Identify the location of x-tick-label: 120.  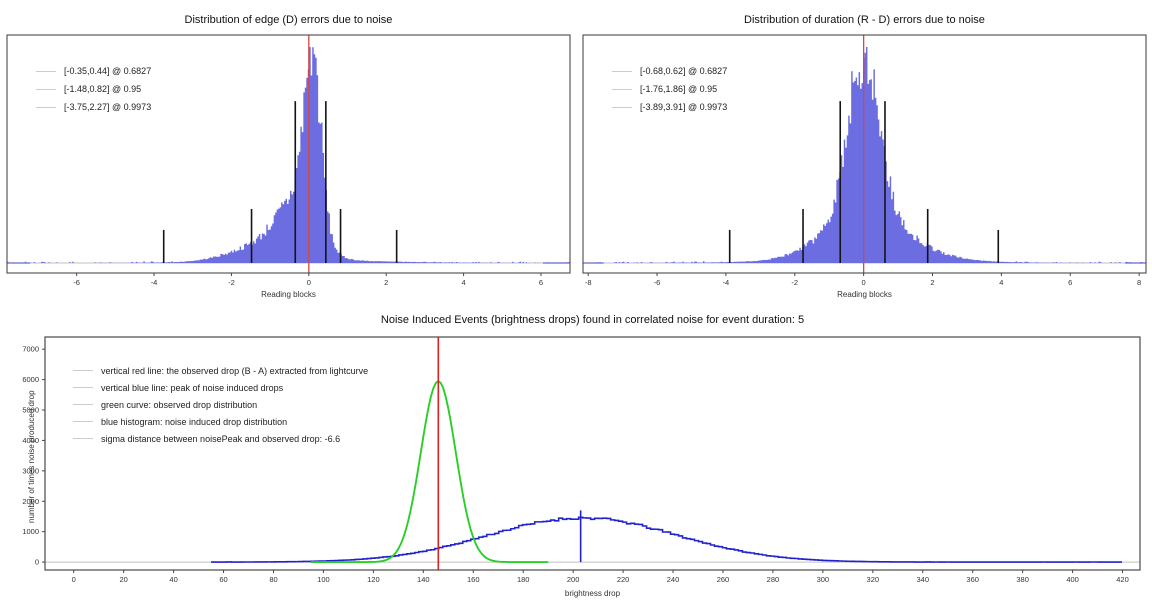
(373, 579).